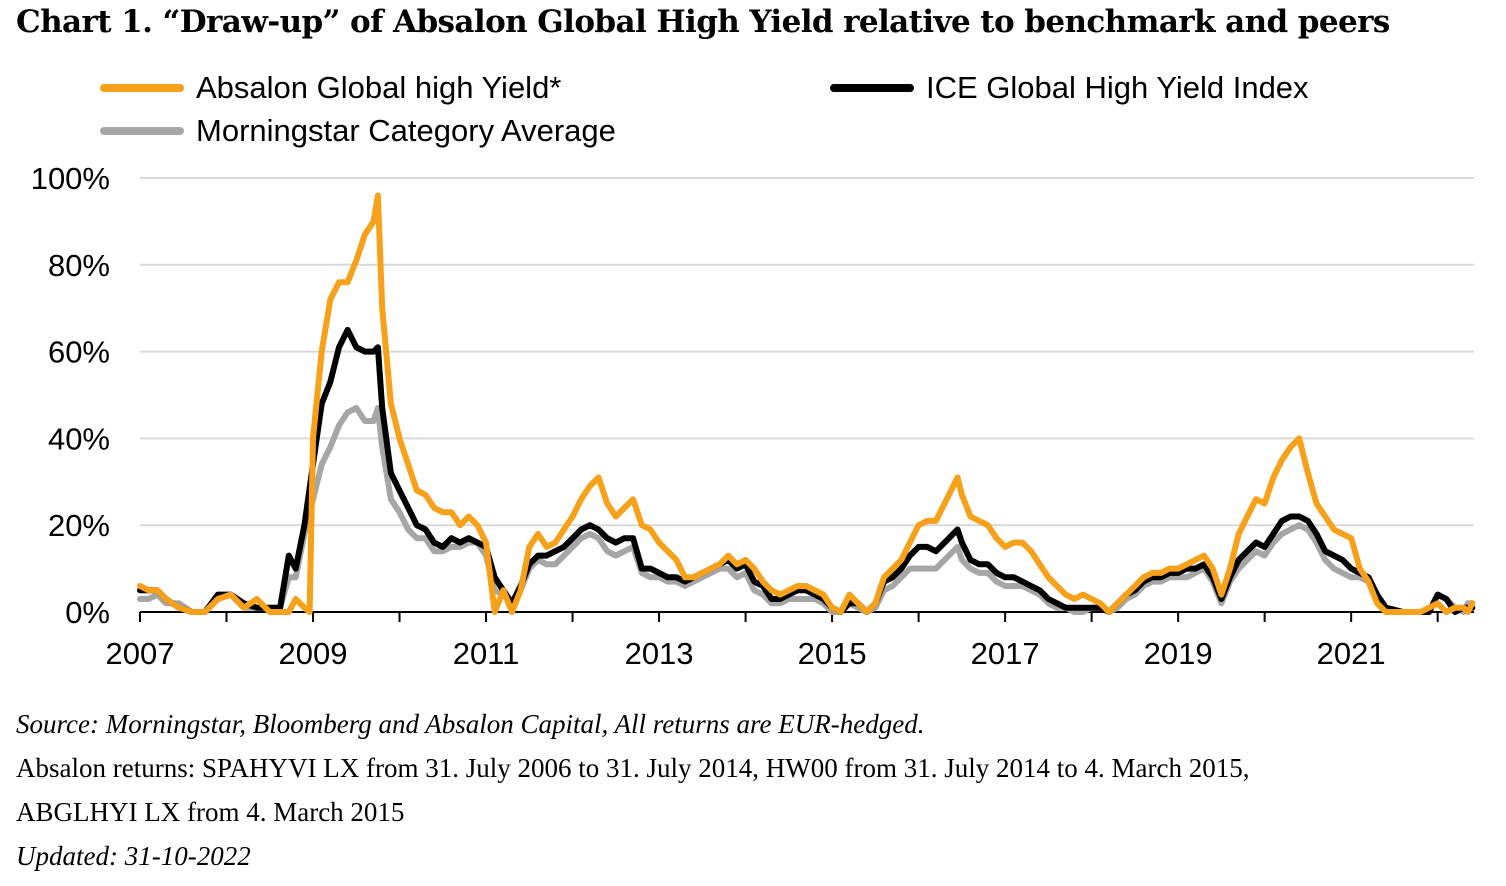 This screenshot has width=1506, height=886. What do you see at coordinates (142, 131) in the screenshot?
I see `legend-swatch-morningstar` at bounding box center [142, 131].